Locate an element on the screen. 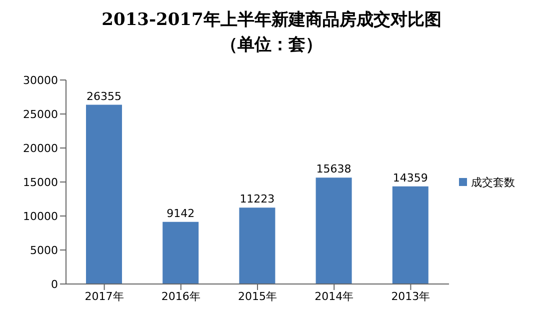 This screenshot has width=543, height=333. x-tick-label: 2016年 is located at coordinates (180, 296).